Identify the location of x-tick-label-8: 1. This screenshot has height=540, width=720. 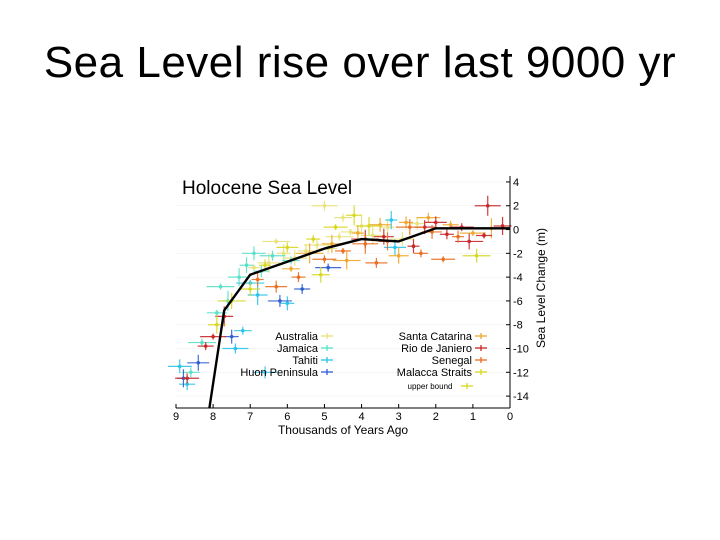
(473, 417).